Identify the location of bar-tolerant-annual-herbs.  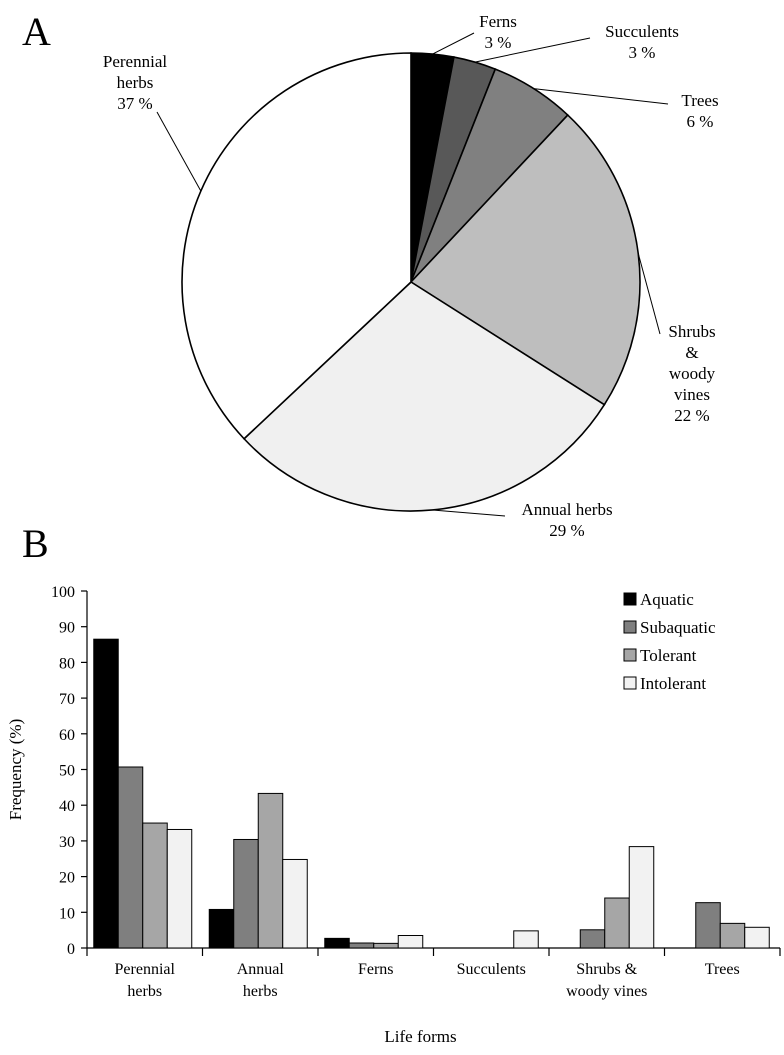
(270, 870).